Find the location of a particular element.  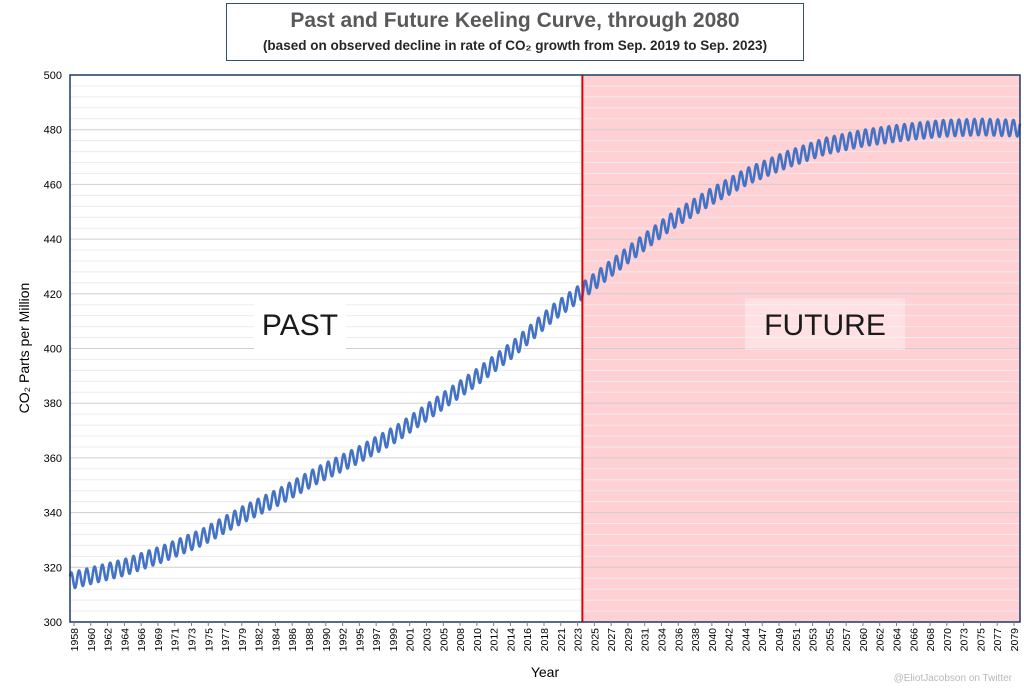

x-tick-label: 2044 is located at coordinates (746, 640).